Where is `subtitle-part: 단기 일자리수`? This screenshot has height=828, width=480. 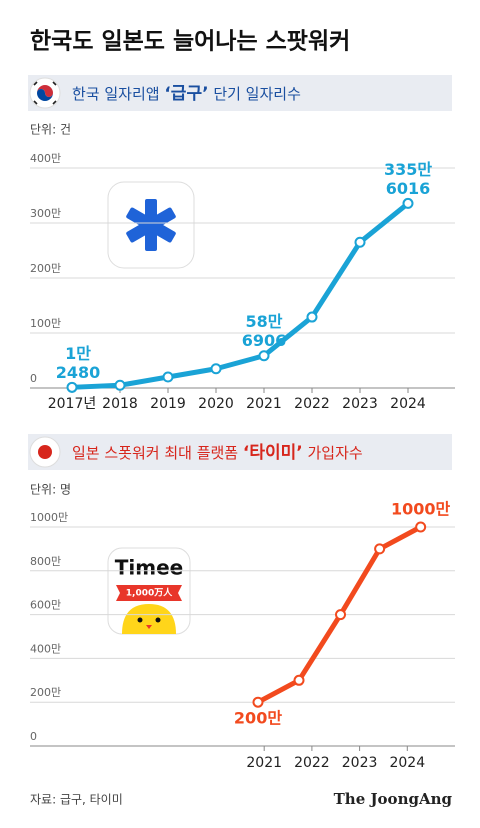
subtitle-part: 단기 일자리수 is located at coordinates (255, 94).